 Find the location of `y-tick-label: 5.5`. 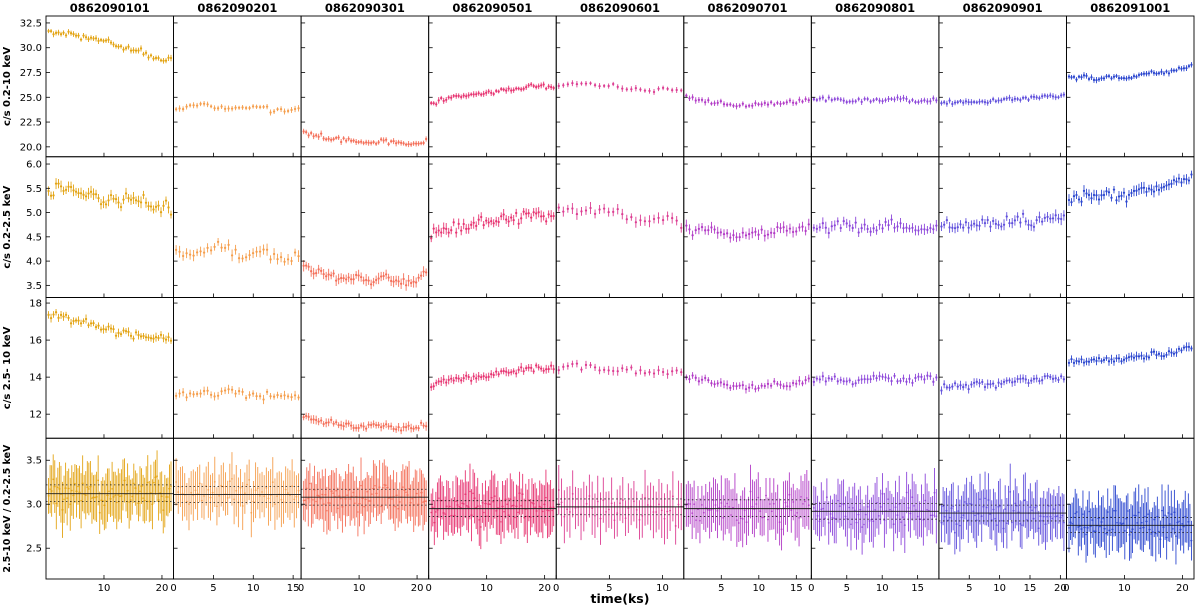

y-tick-label: 5.5 is located at coordinates (34, 189).